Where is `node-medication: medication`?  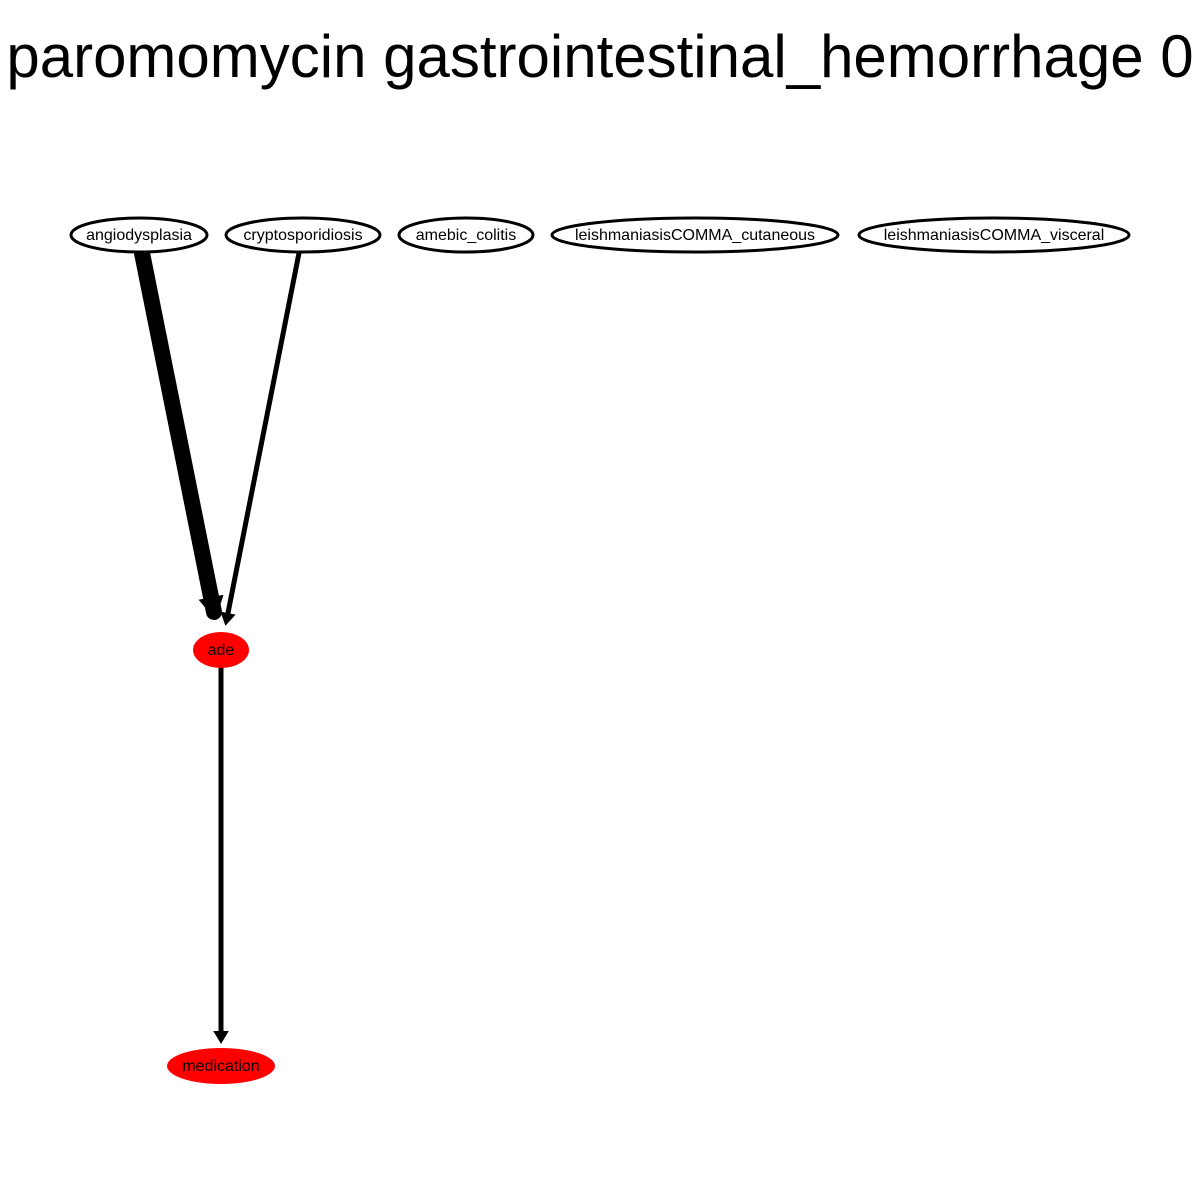
node-medication: medication is located at coordinates (221, 1066).